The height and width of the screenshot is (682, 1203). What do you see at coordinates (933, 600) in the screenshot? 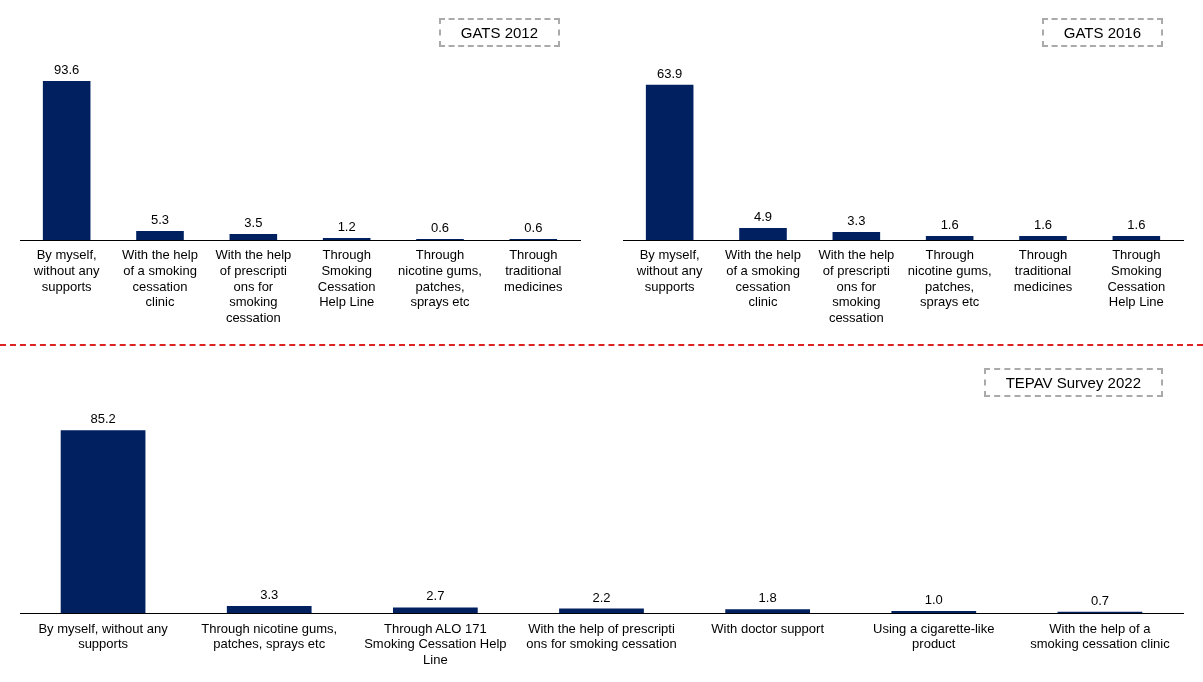
I see `data-label: 1.0` at bounding box center [933, 600].